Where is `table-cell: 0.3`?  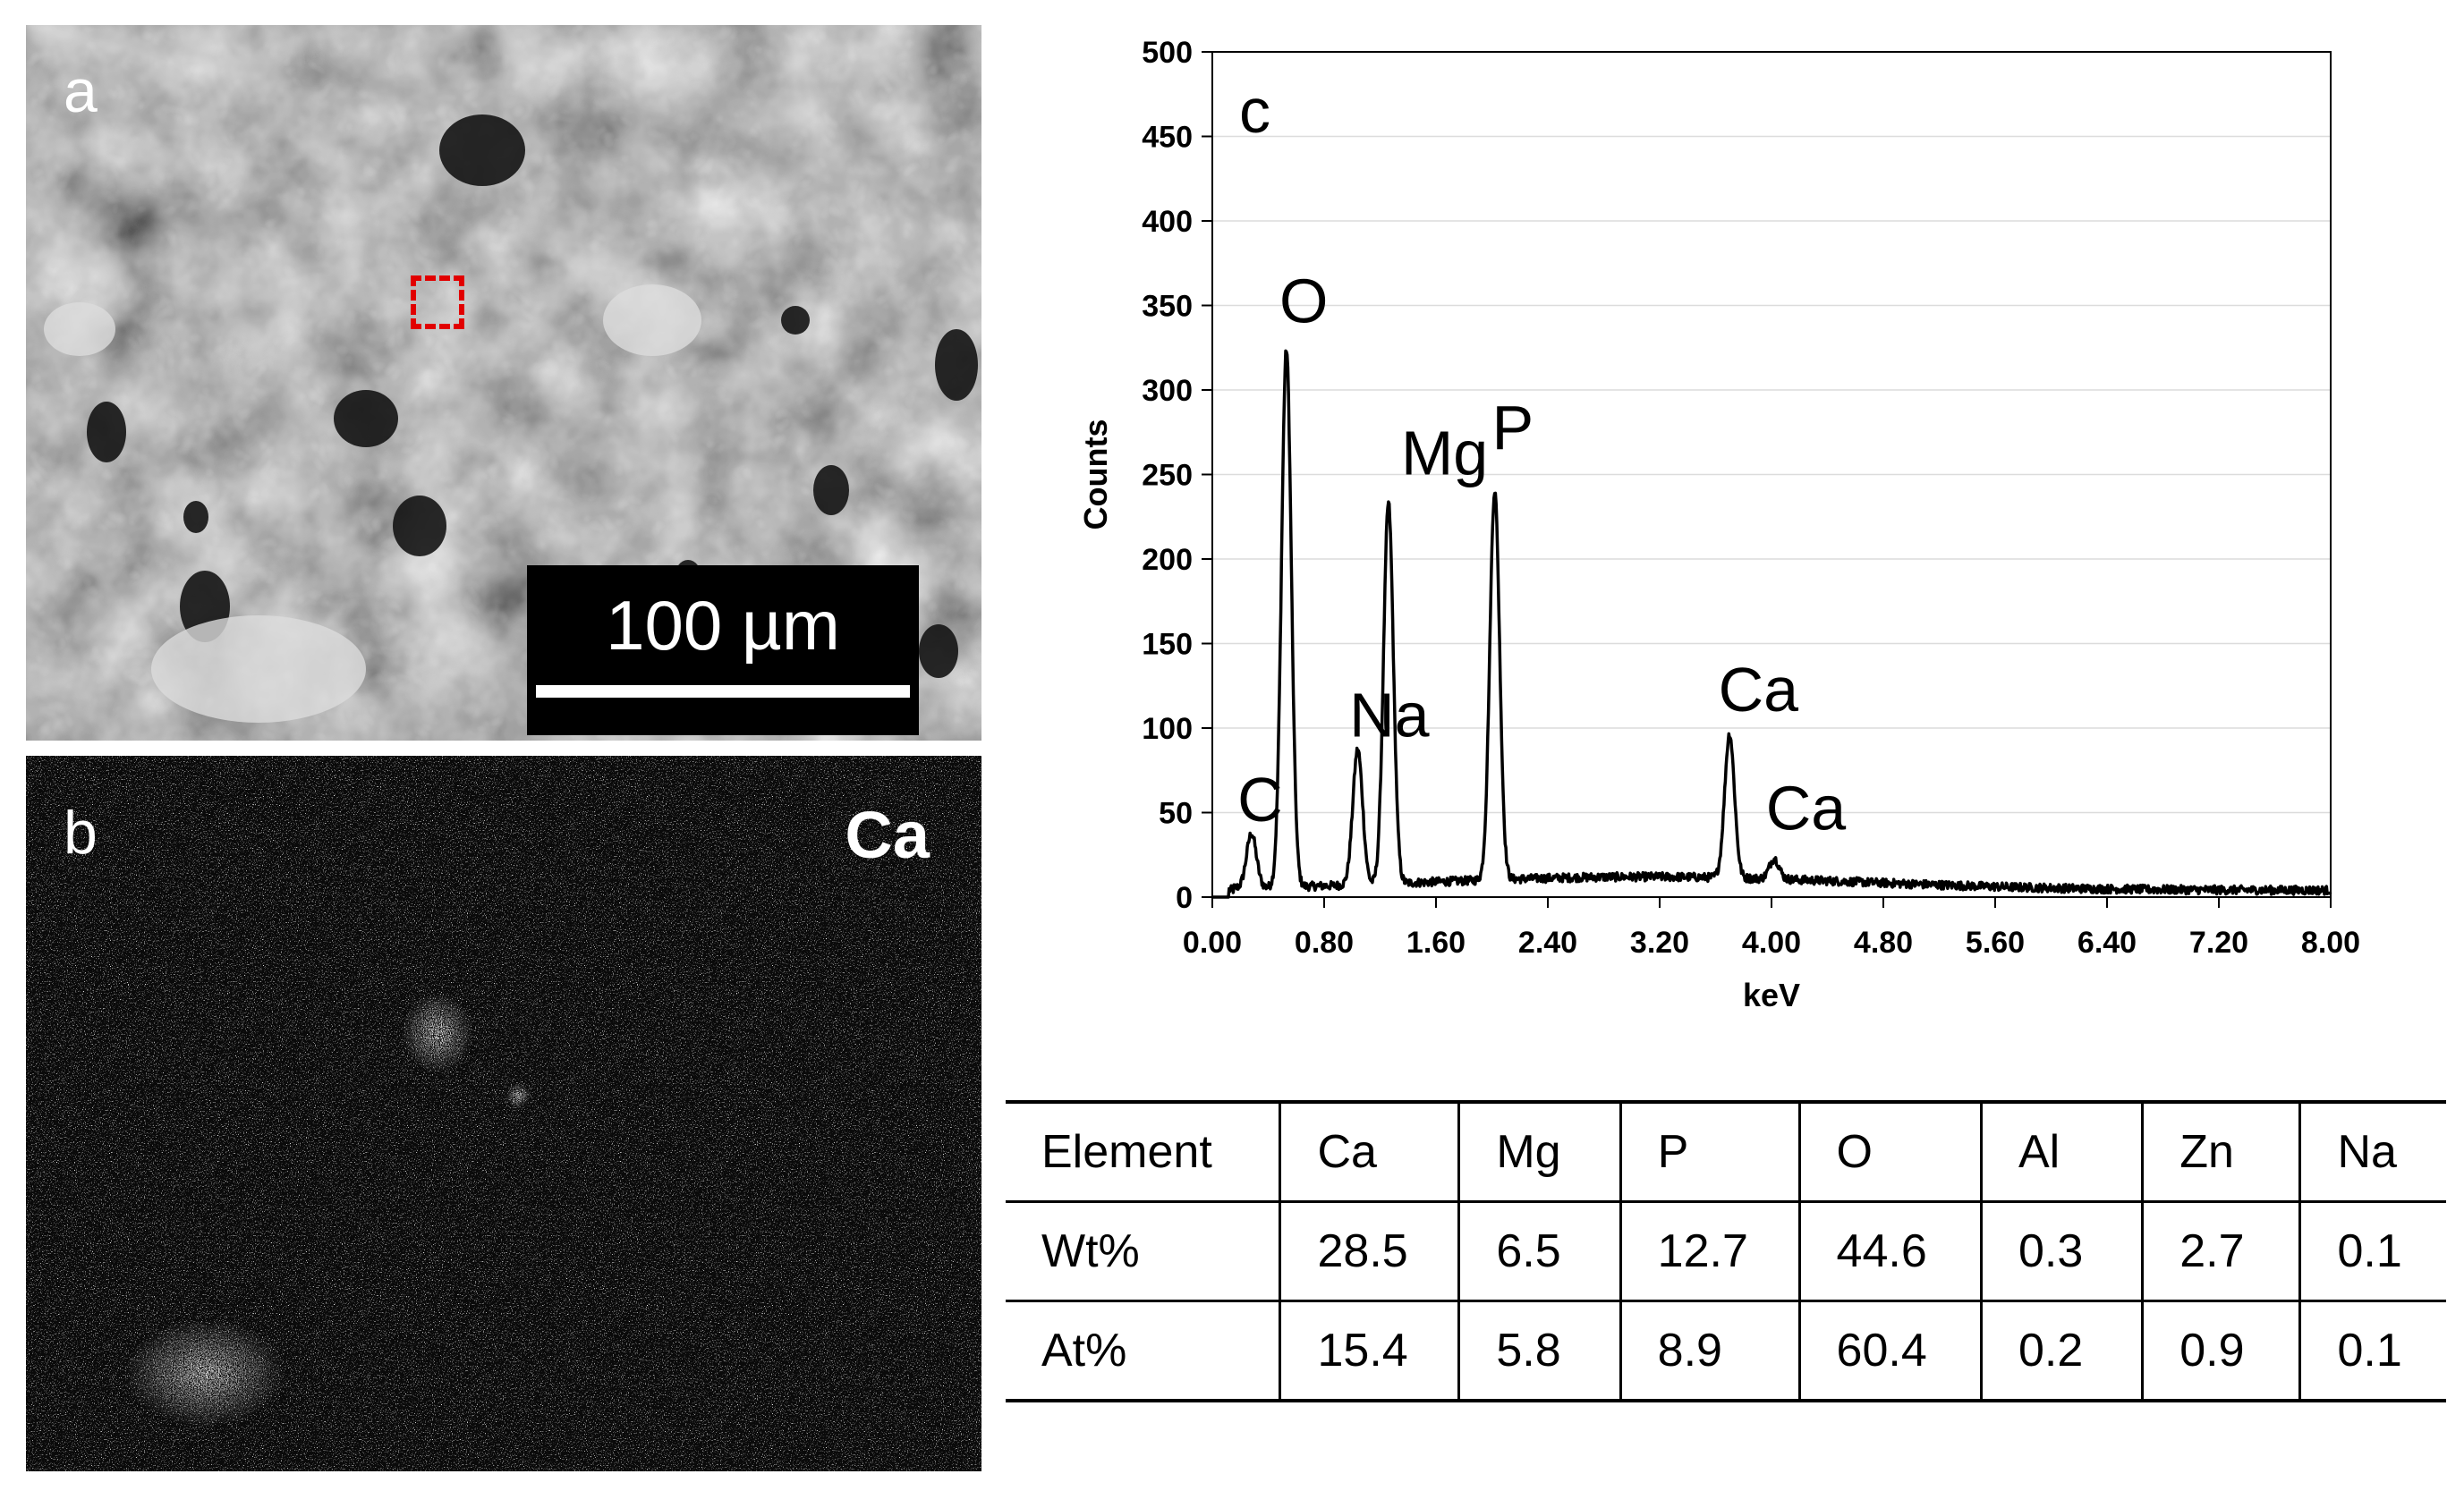 table-cell: 0.3 is located at coordinates (2061, 1251).